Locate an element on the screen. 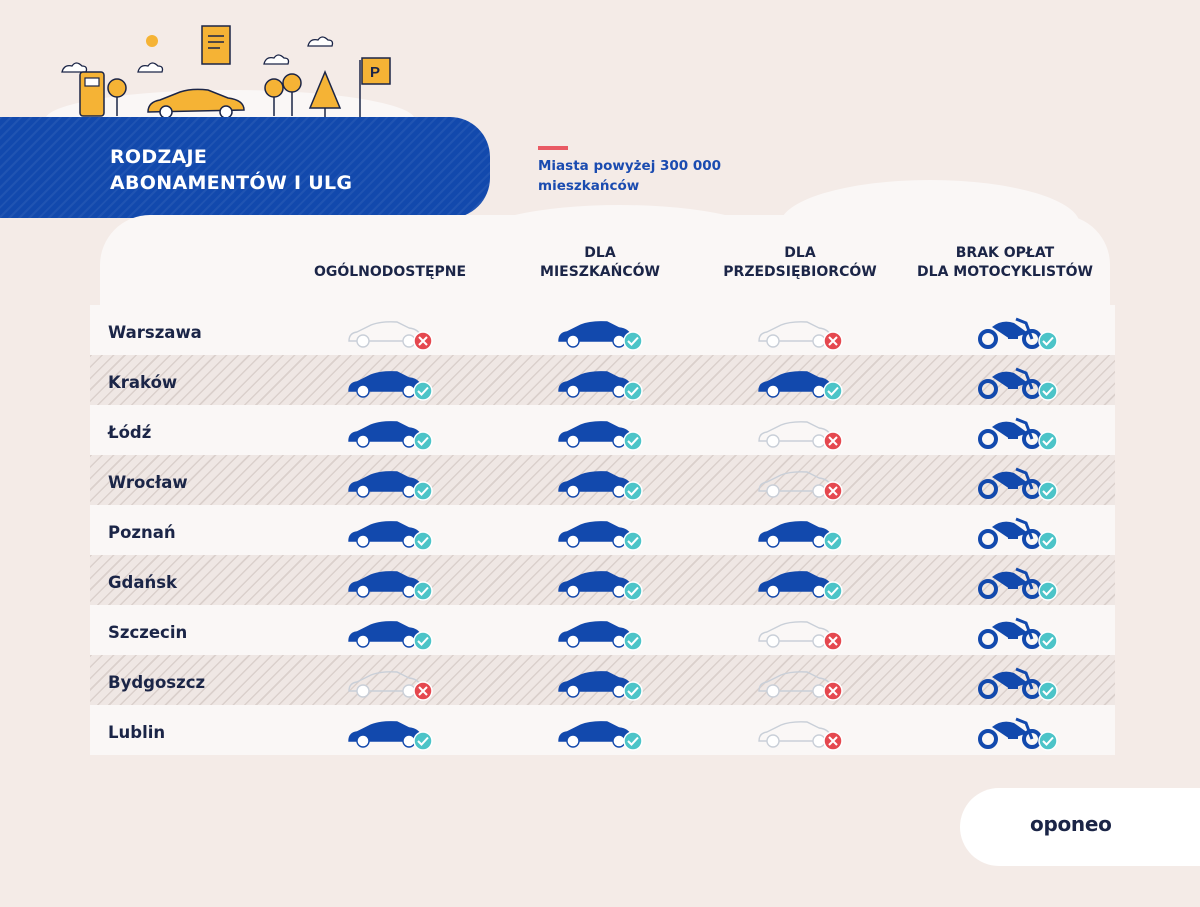 This screenshot has height=907, width=1200. table-row: Poznań is located at coordinates (602, 530).